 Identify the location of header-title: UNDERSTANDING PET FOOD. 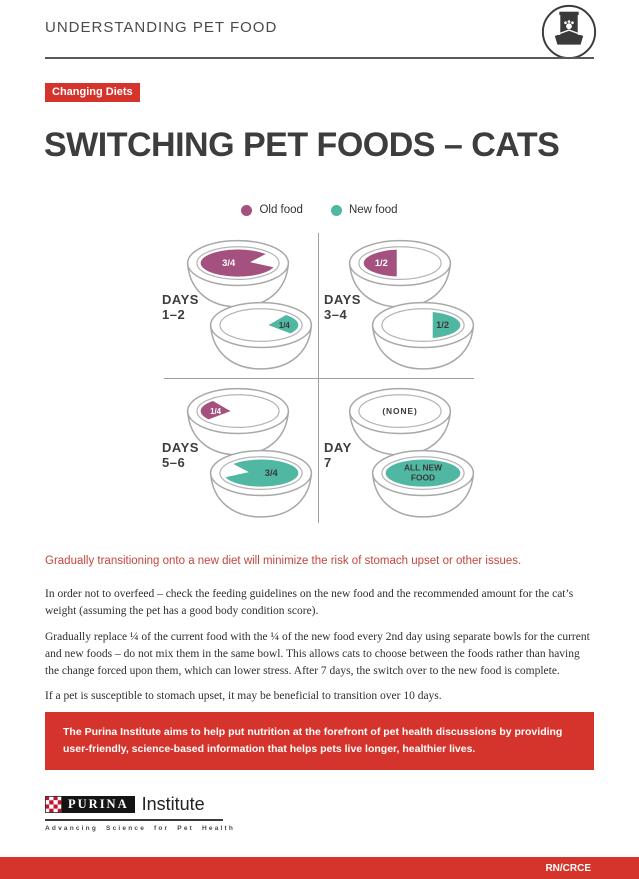
(161, 27).